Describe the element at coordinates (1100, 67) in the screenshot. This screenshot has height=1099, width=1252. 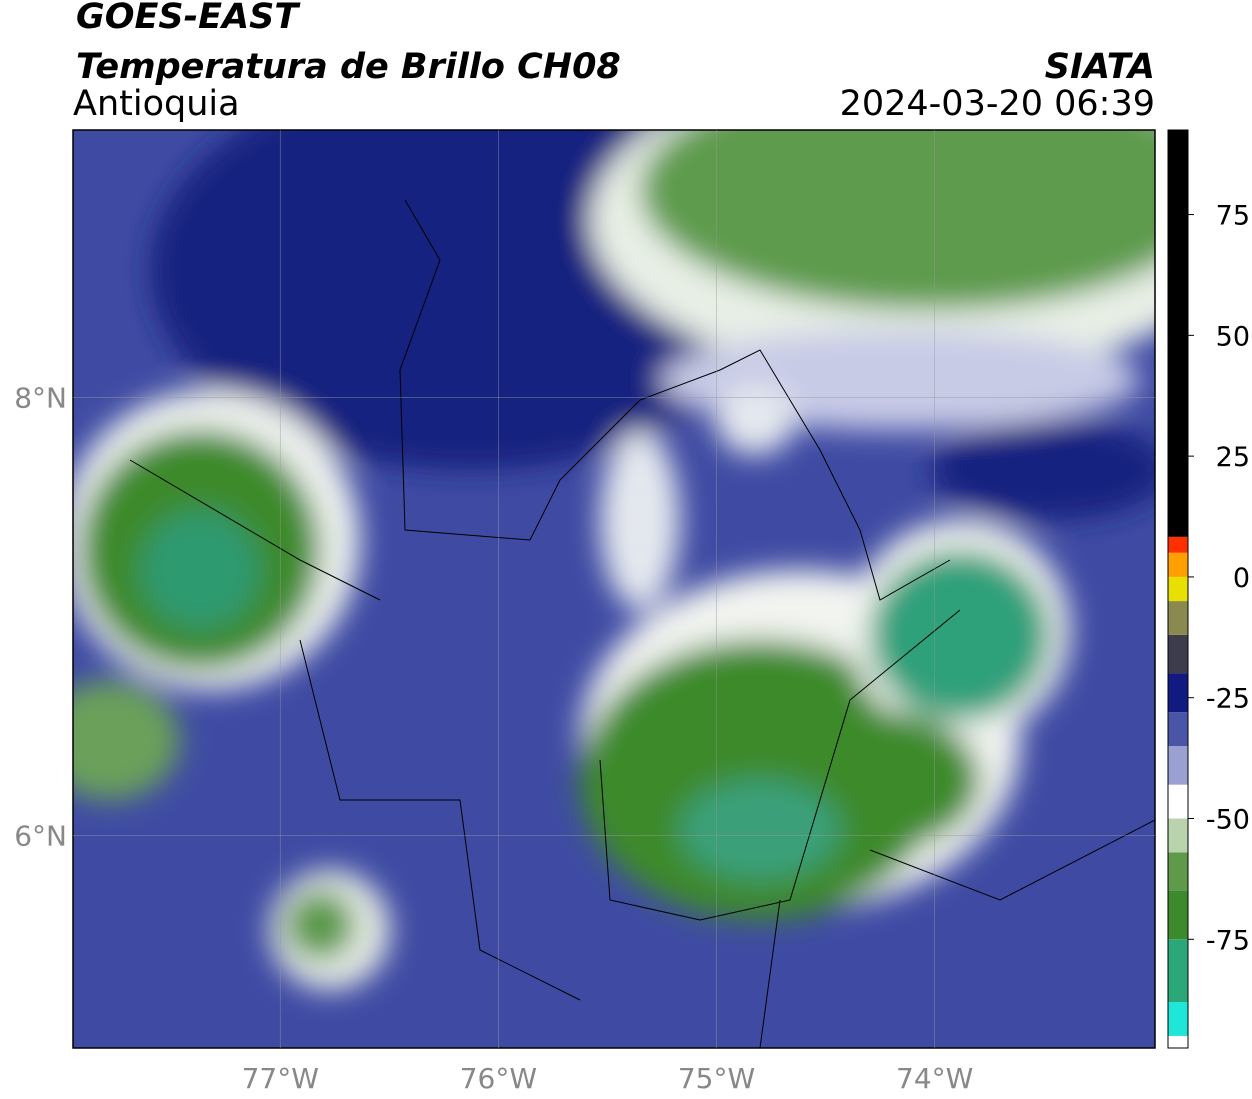
I see `source: SIATA` at that location.